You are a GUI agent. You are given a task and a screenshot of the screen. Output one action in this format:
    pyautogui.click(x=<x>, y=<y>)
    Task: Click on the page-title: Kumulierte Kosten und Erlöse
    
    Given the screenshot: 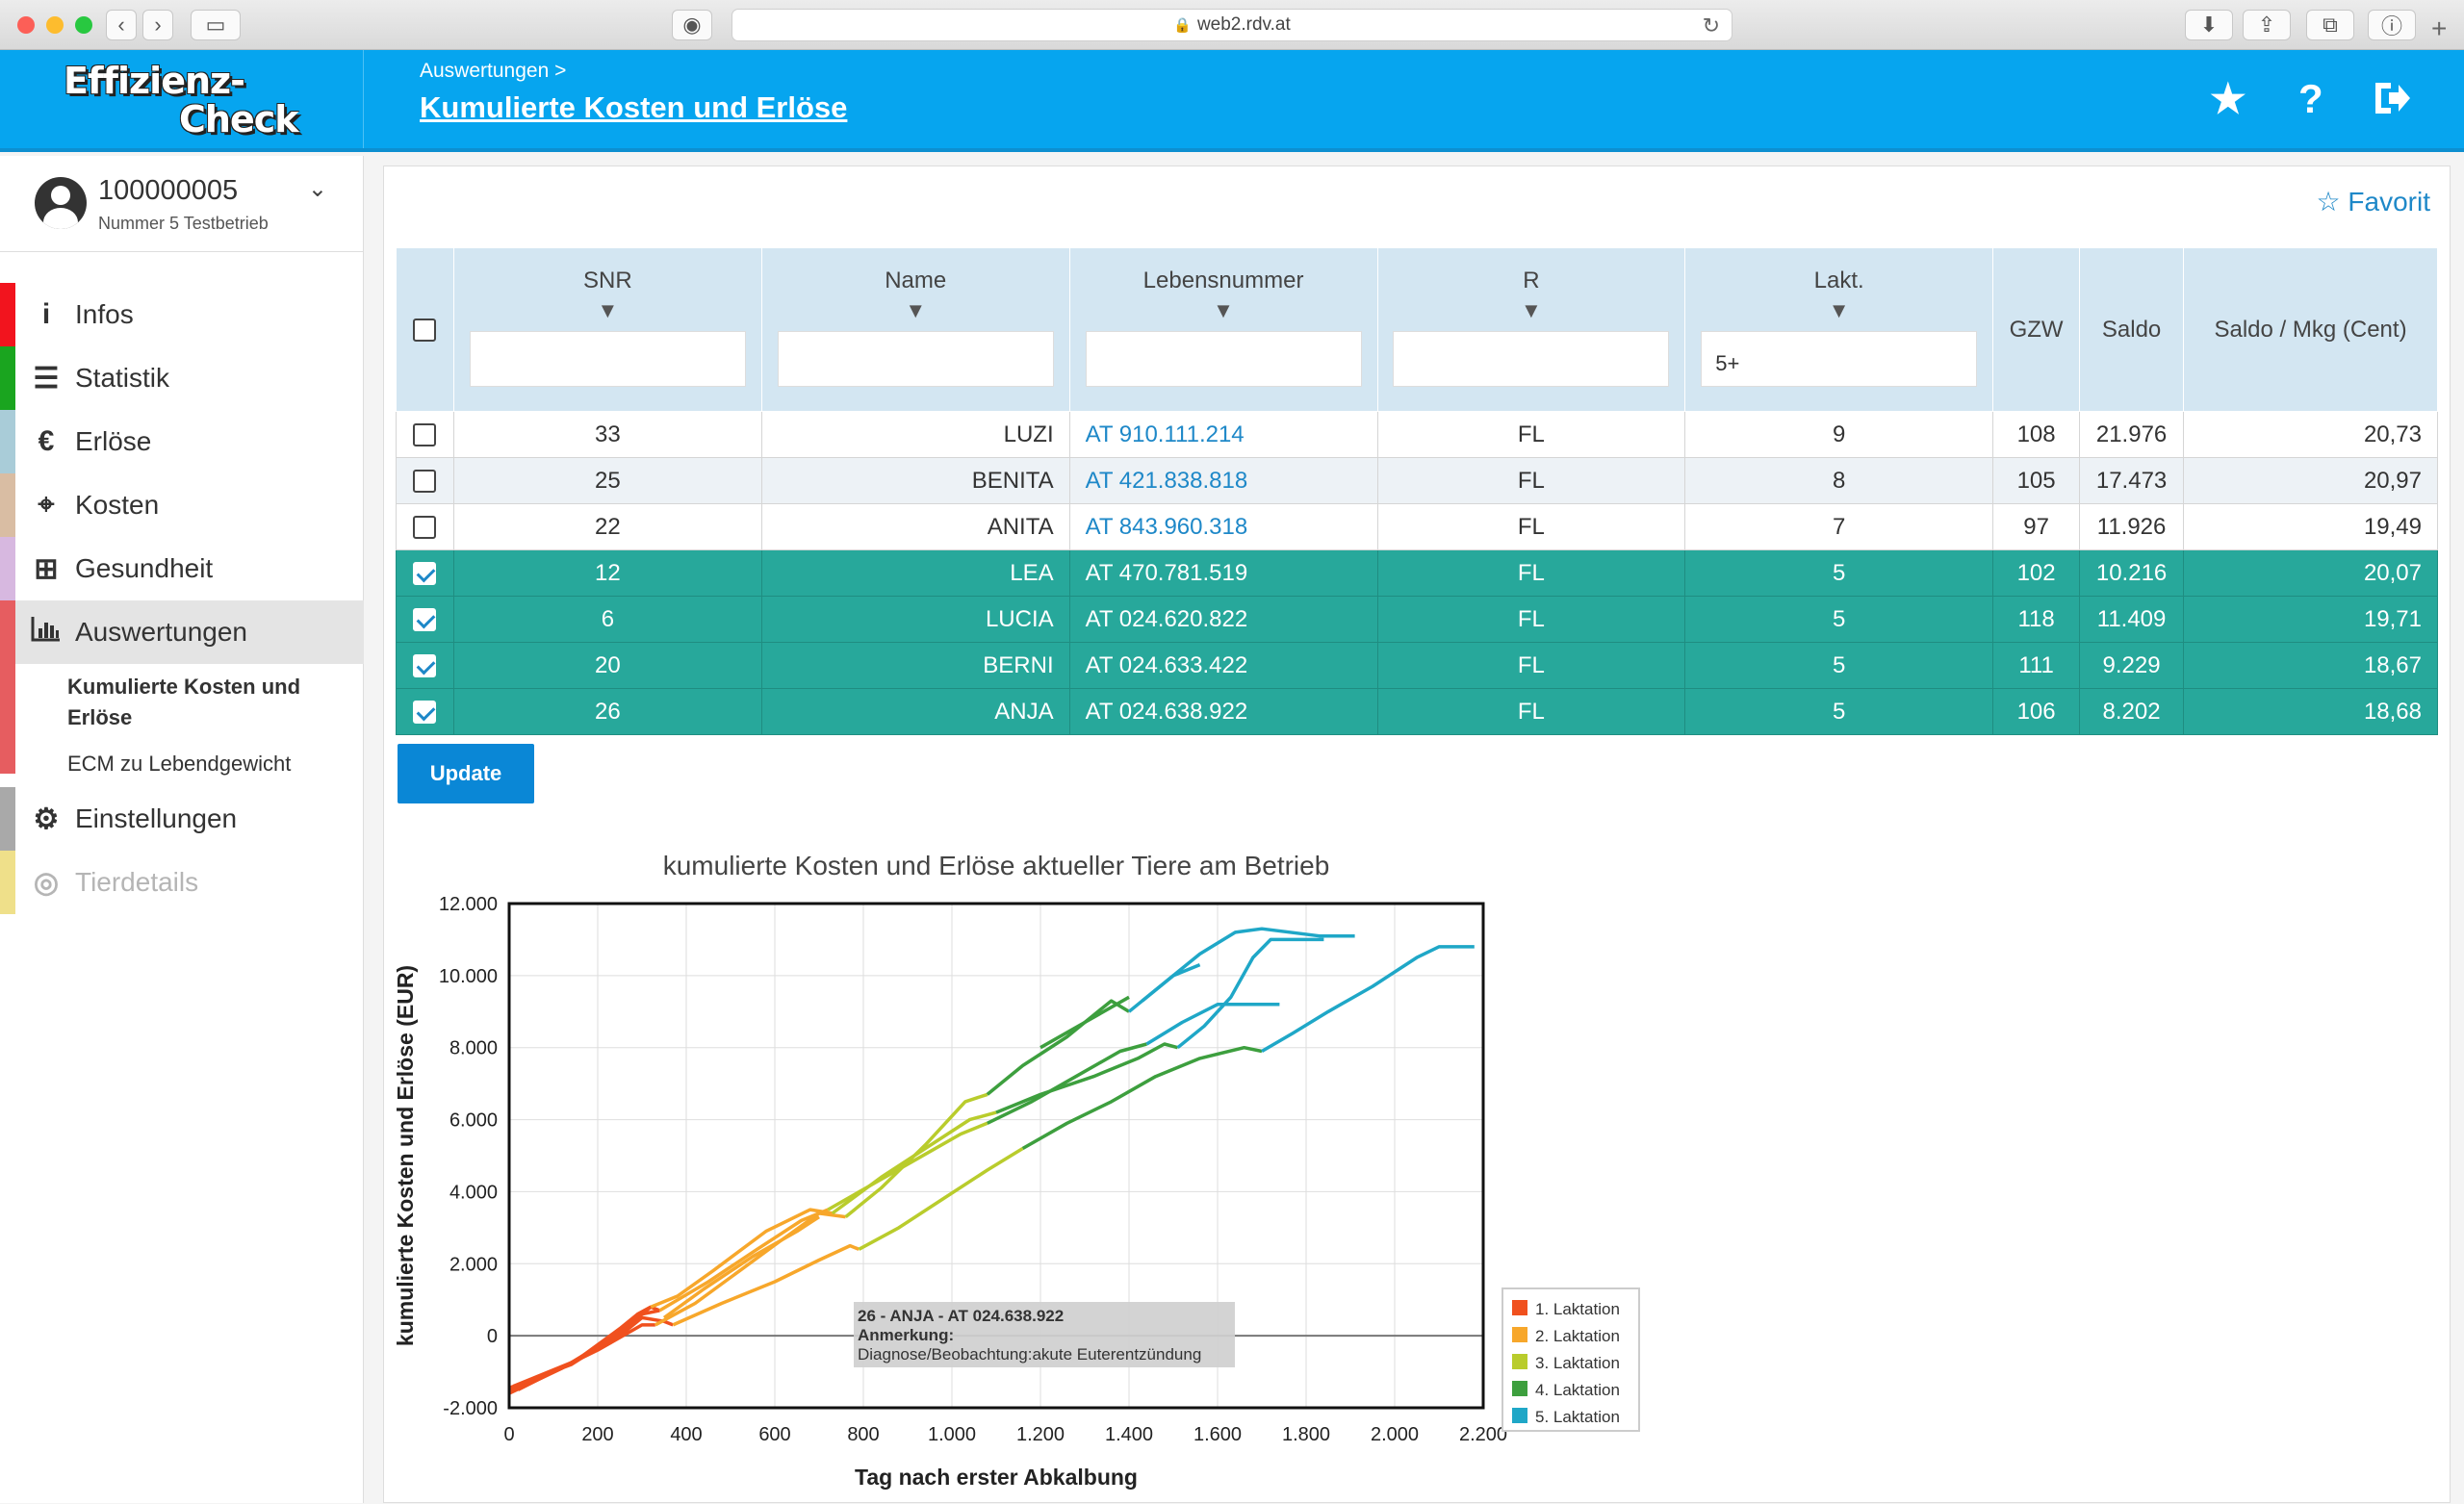 What is the action you would take?
    pyautogui.click(x=634, y=107)
    